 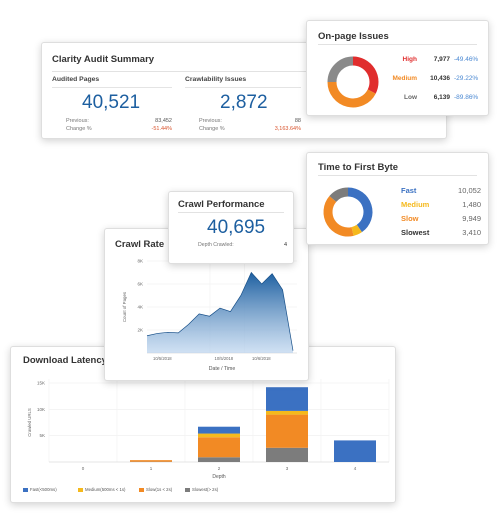 What do you see at coordinates (339, 195) in the screenshot?
I see `donut-slice-slowest` at bounding box center [339, 195].